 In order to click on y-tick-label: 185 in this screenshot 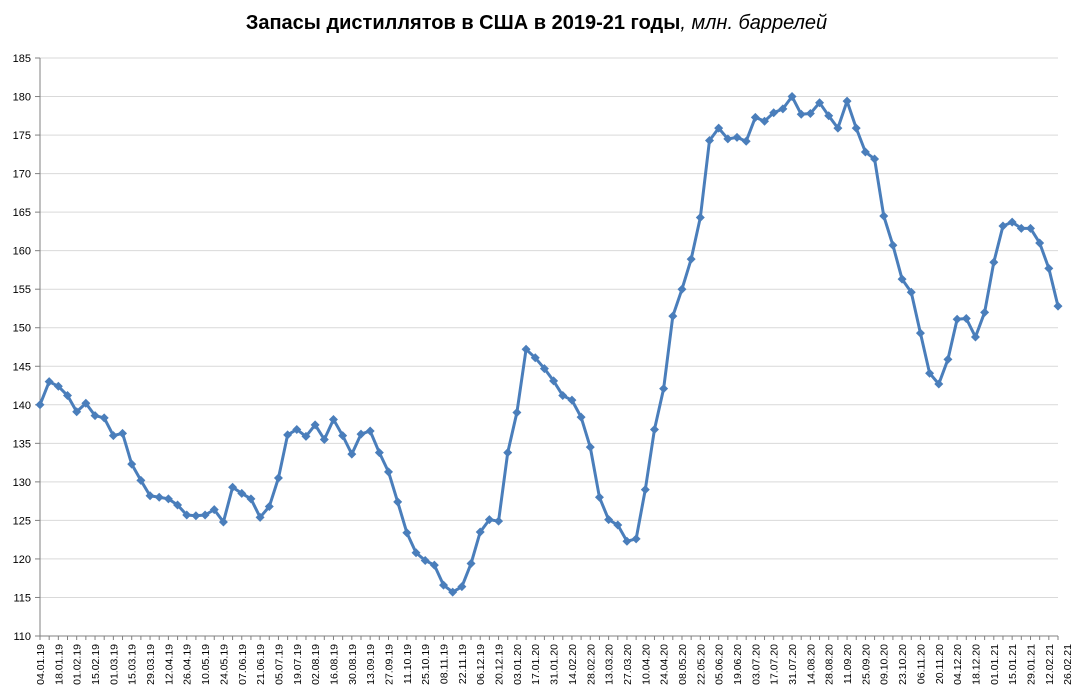, I will do `click(22, 59)`.